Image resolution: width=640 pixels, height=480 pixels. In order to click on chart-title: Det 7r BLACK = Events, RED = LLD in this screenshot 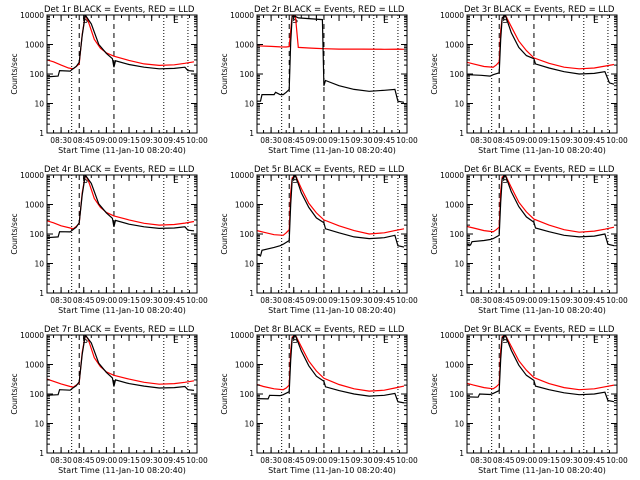, I will do `click(119, 330)`.